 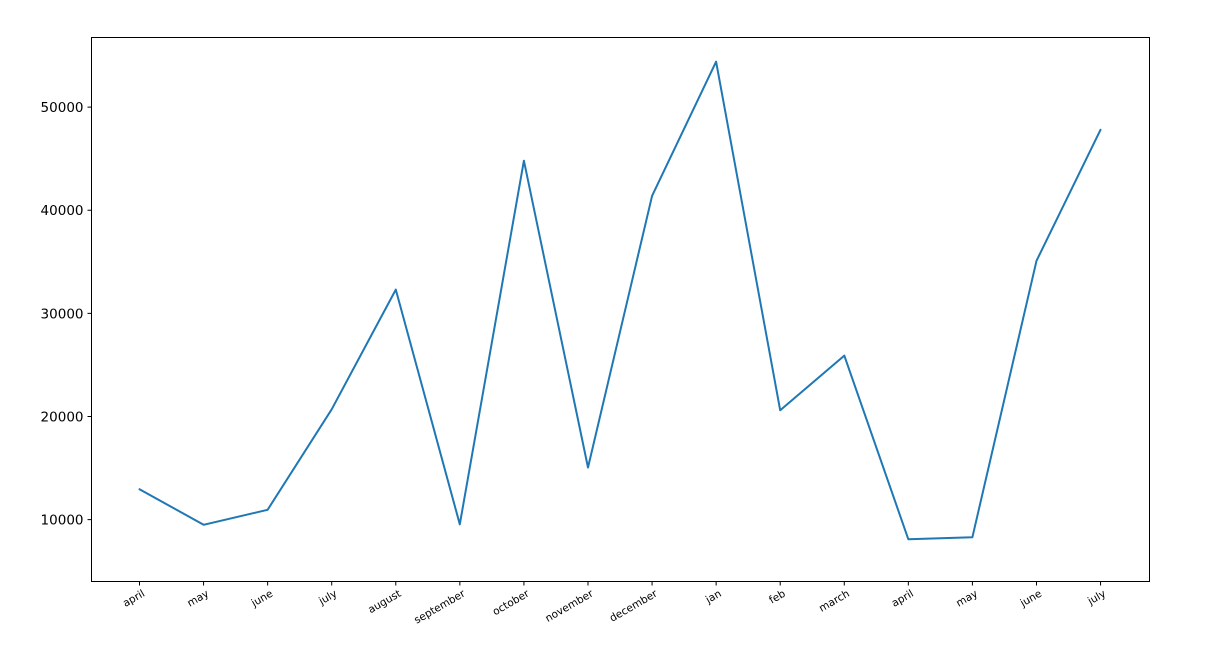 What do you see at coordinates (834, 601) in the screenshot?
I see `x-tick-label: march` at bounding box center [834, 601].